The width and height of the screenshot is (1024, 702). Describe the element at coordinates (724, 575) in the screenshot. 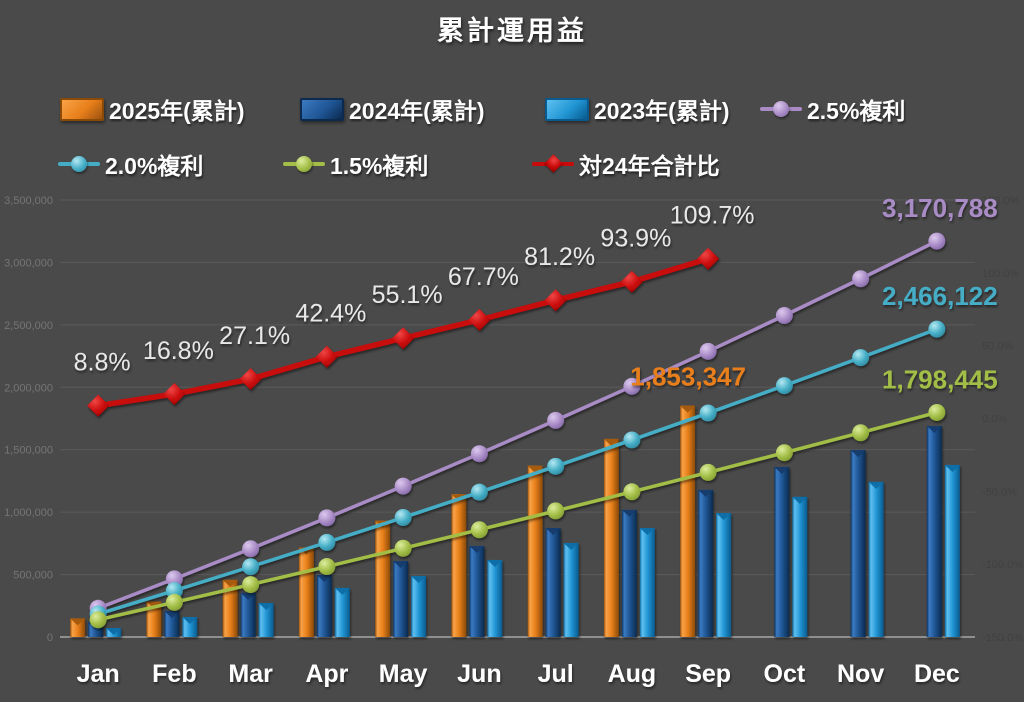

I see `bar-lightblue-Sep` at that location.